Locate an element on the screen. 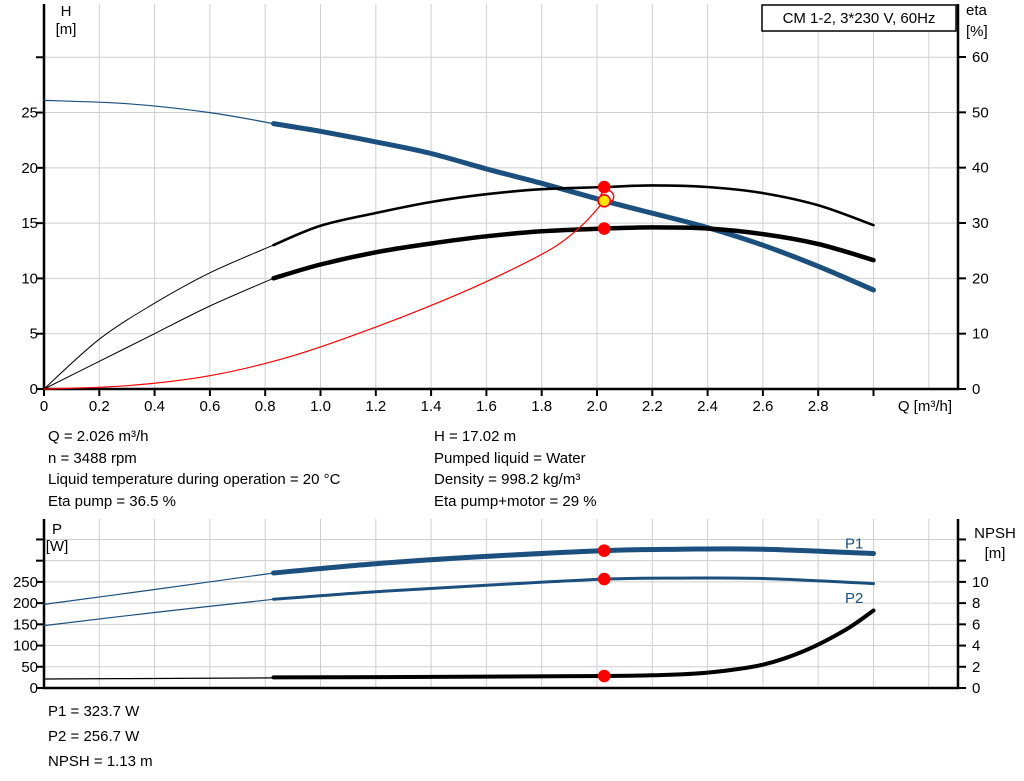 The width and height of the screenshot is (1024, 781). x-tick-label: 0 is located at coordinates (44, 406).